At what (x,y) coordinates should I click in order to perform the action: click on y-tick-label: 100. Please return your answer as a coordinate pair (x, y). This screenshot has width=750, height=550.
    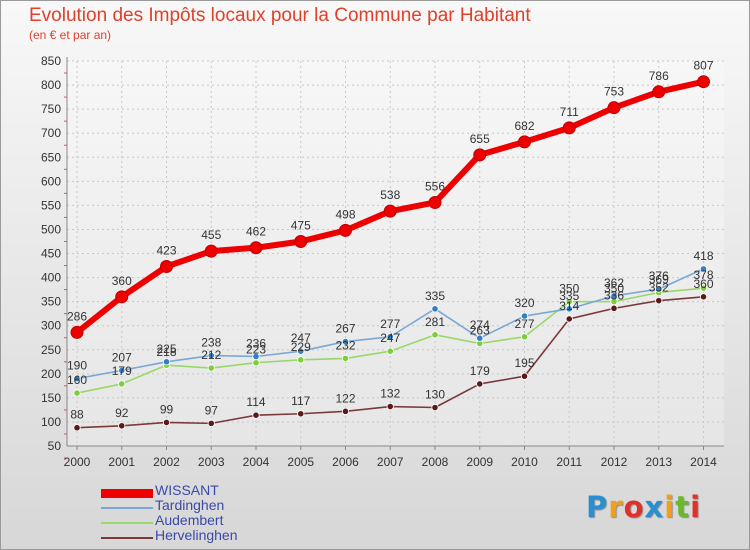
    Looking at the image, I should click on (51, 422).